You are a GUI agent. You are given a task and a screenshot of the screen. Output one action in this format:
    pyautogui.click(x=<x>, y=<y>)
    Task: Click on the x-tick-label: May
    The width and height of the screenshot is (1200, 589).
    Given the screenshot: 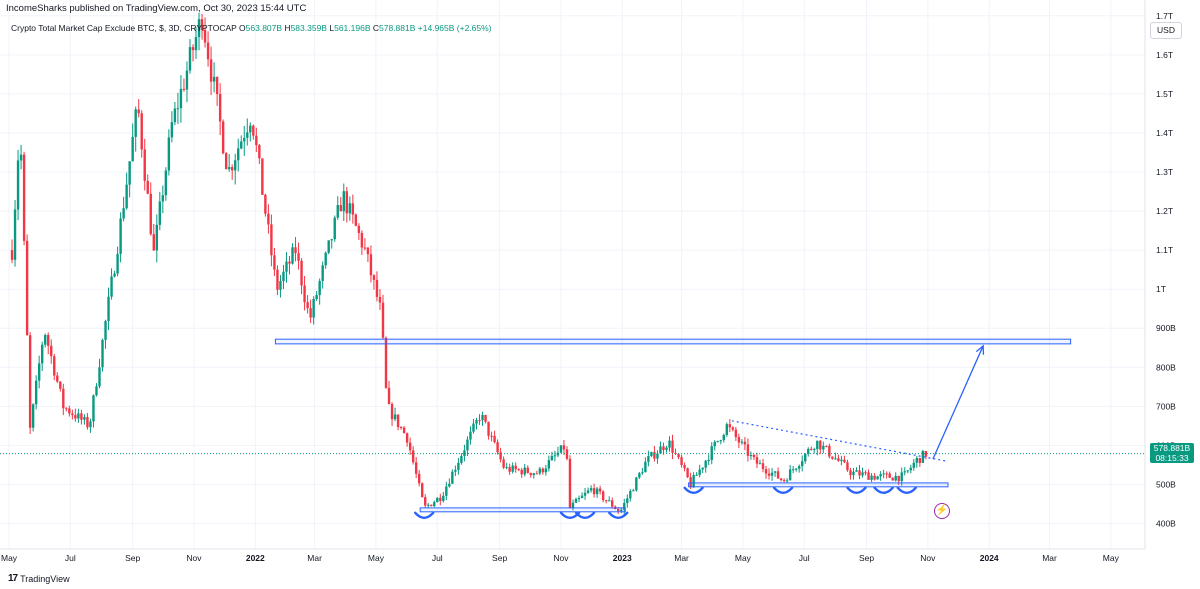 What is the action you would take?
    pyautogui.click(x=376, y=558)
    